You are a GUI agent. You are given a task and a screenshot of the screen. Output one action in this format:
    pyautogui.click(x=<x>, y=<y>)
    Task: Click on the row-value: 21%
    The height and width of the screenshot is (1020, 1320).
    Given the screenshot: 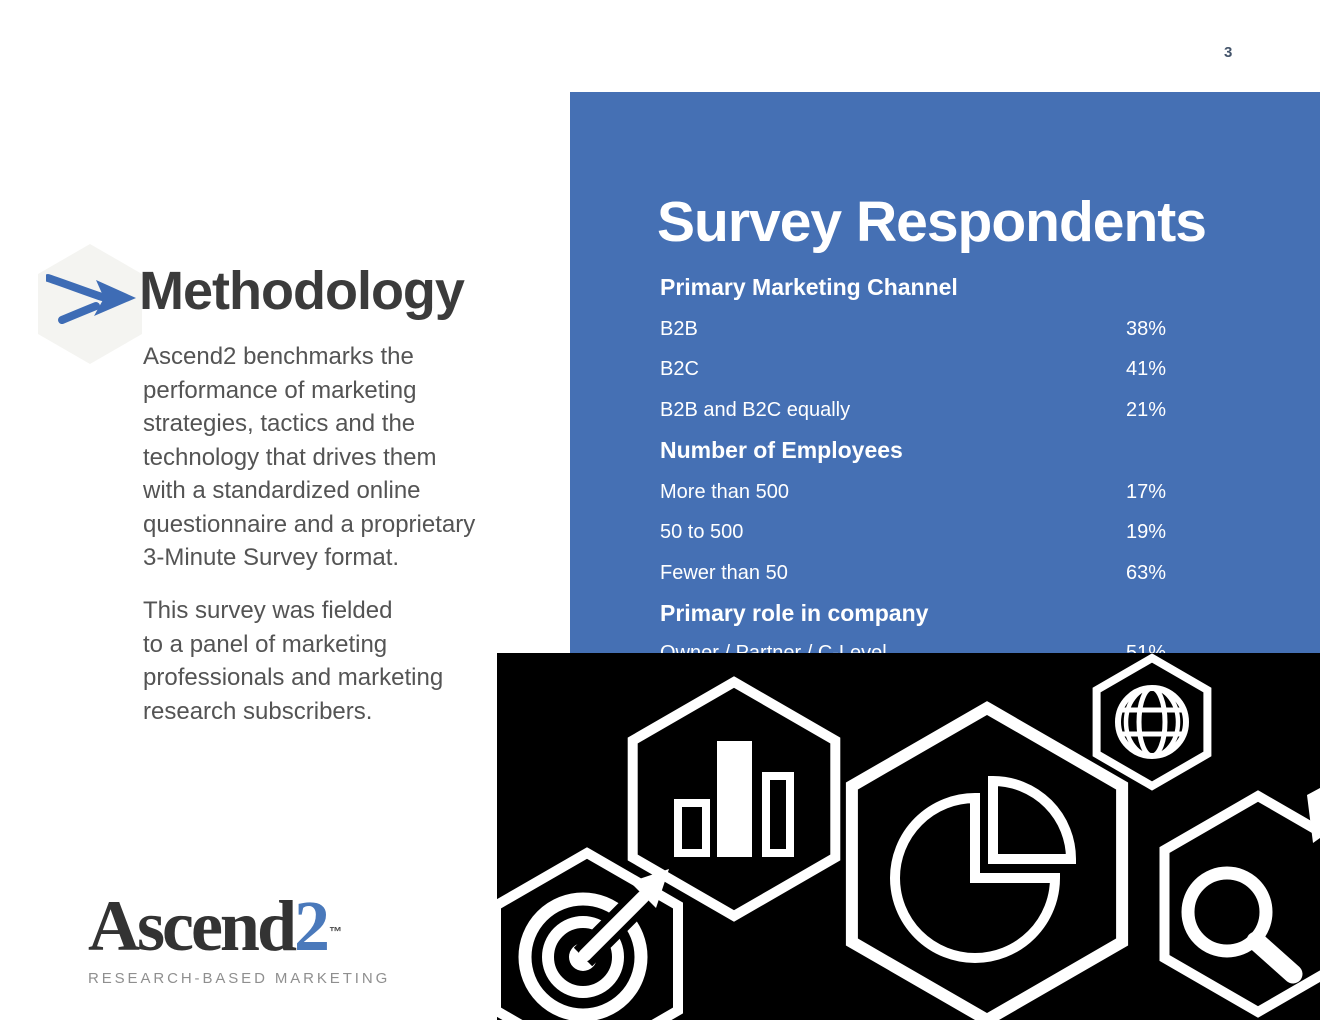 What is the action you would take?
    pyautogui.click(x=1145, y=410)
    